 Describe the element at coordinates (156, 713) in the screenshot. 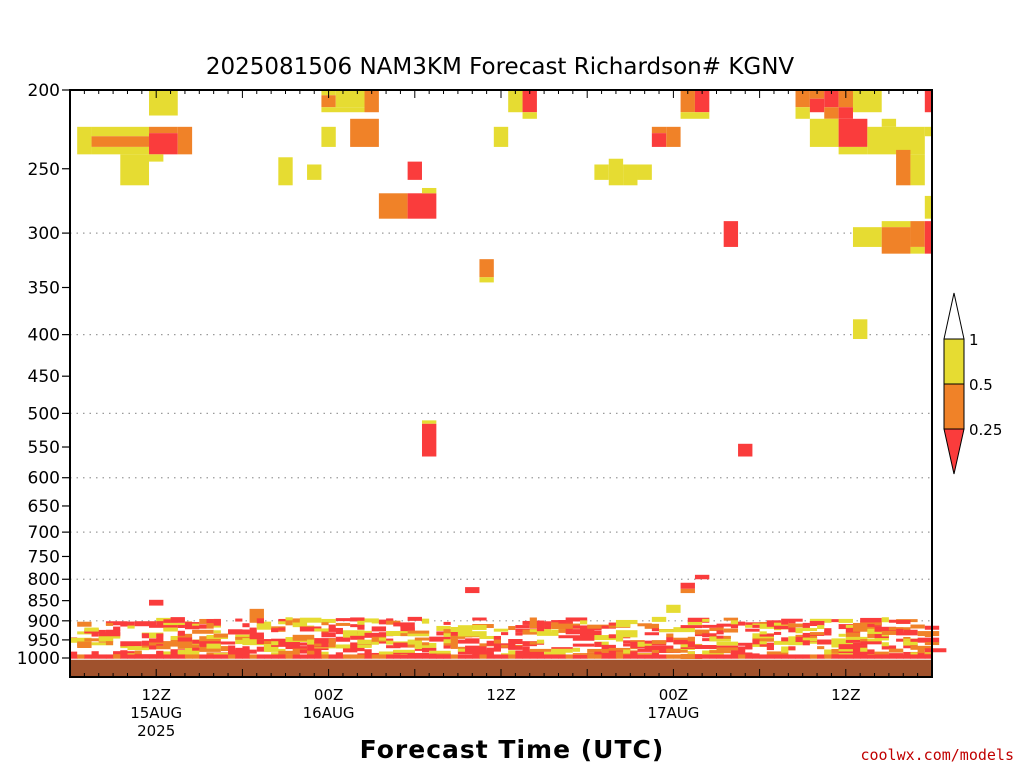

I see `x-tick-label: 15AUG` at that location.